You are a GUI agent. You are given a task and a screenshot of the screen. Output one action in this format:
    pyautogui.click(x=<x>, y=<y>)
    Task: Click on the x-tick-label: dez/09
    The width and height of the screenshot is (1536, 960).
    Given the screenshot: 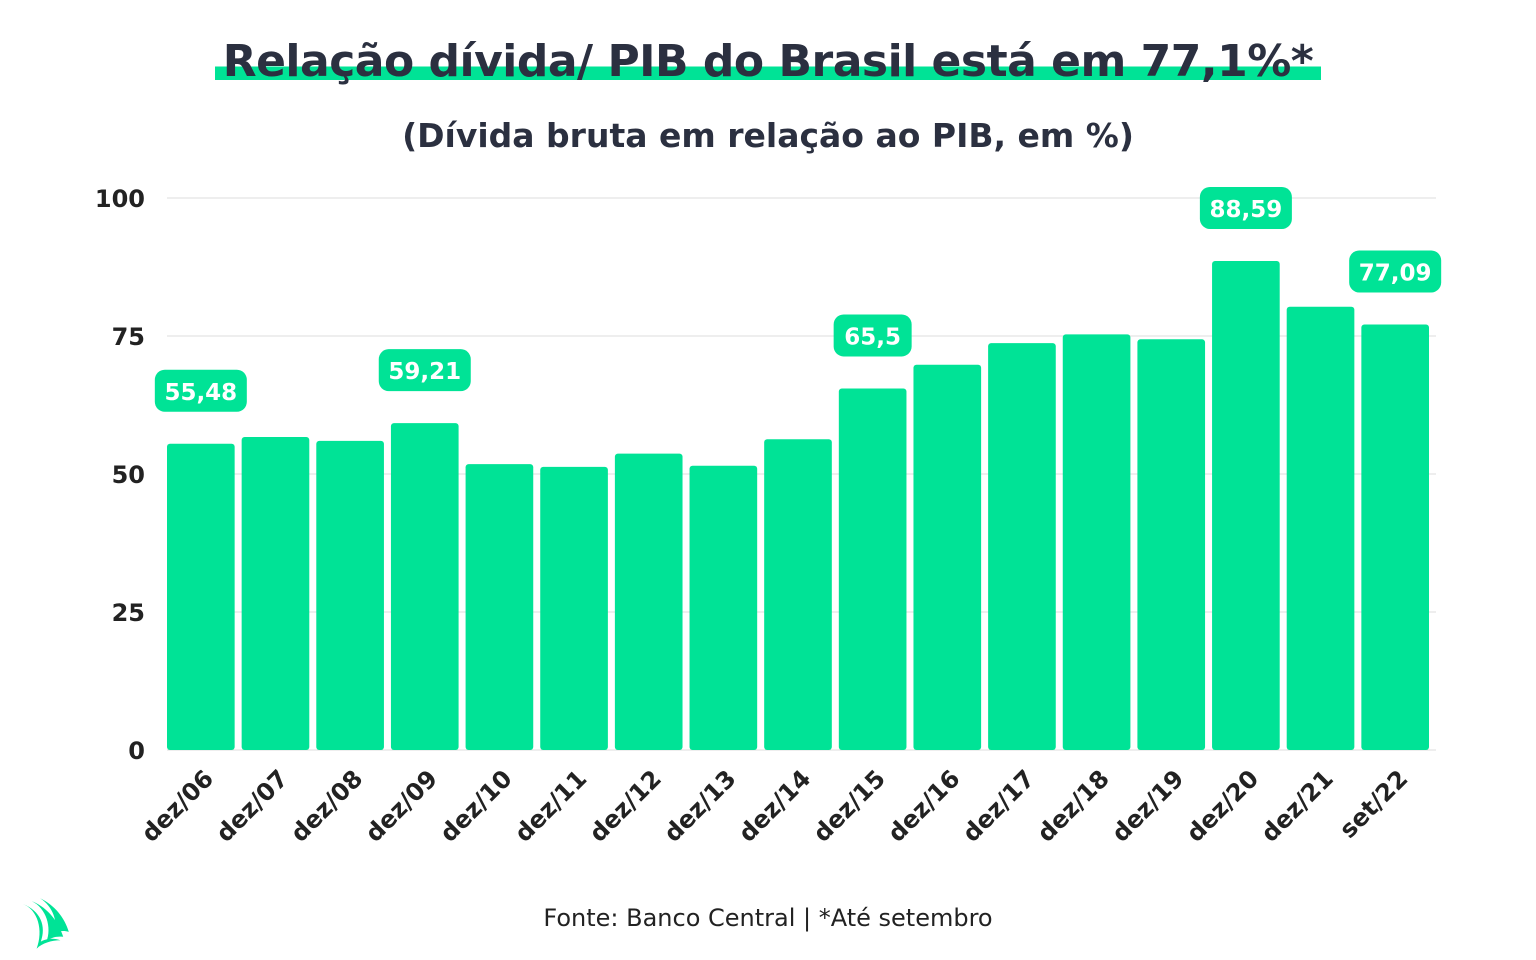 What is the action you would take?
    pyautogui.click(x=401, y=805)
    